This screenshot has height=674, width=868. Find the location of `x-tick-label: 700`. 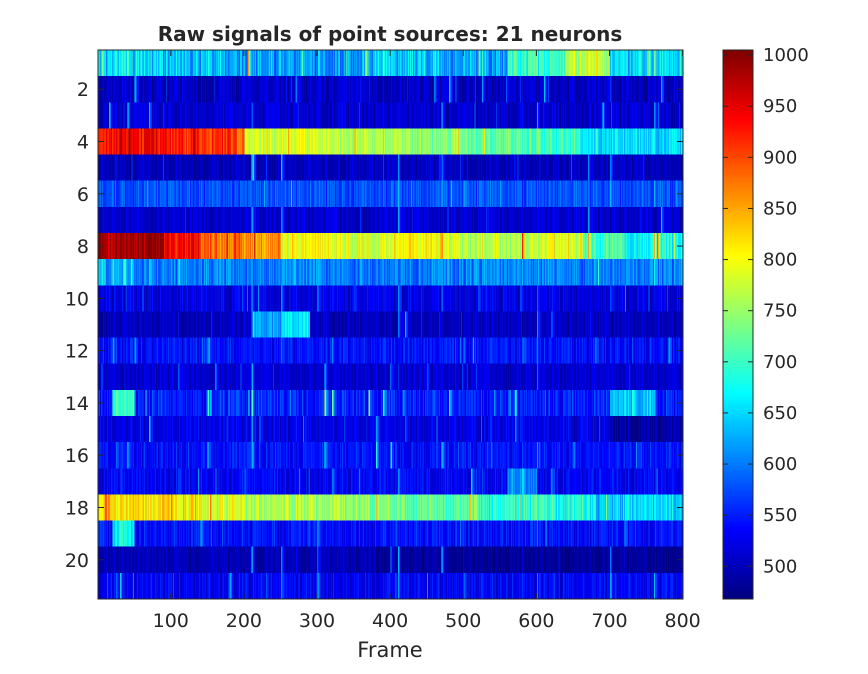

x-tick-label: 700 is located at coordinates (609, 621).